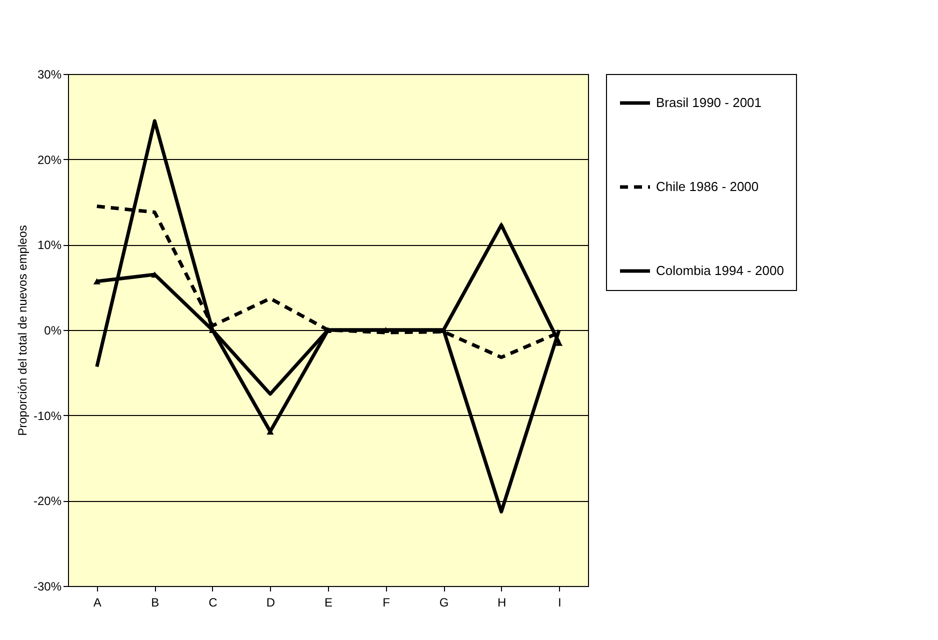 The width and height of the screenshot is (938, 640). Describe the element at coordinates (720, 270) in the screenshot. I see `legend-label: Colombia 1994 - 2000` at that location.